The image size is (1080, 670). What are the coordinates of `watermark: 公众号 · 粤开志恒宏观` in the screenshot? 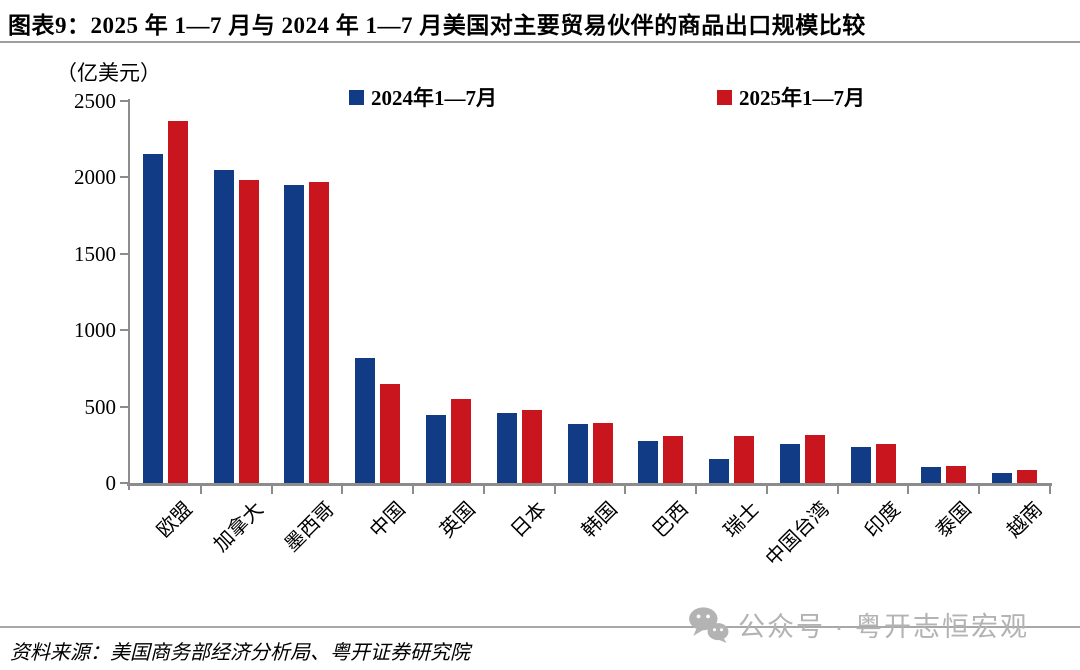 It's located at (858, 624).